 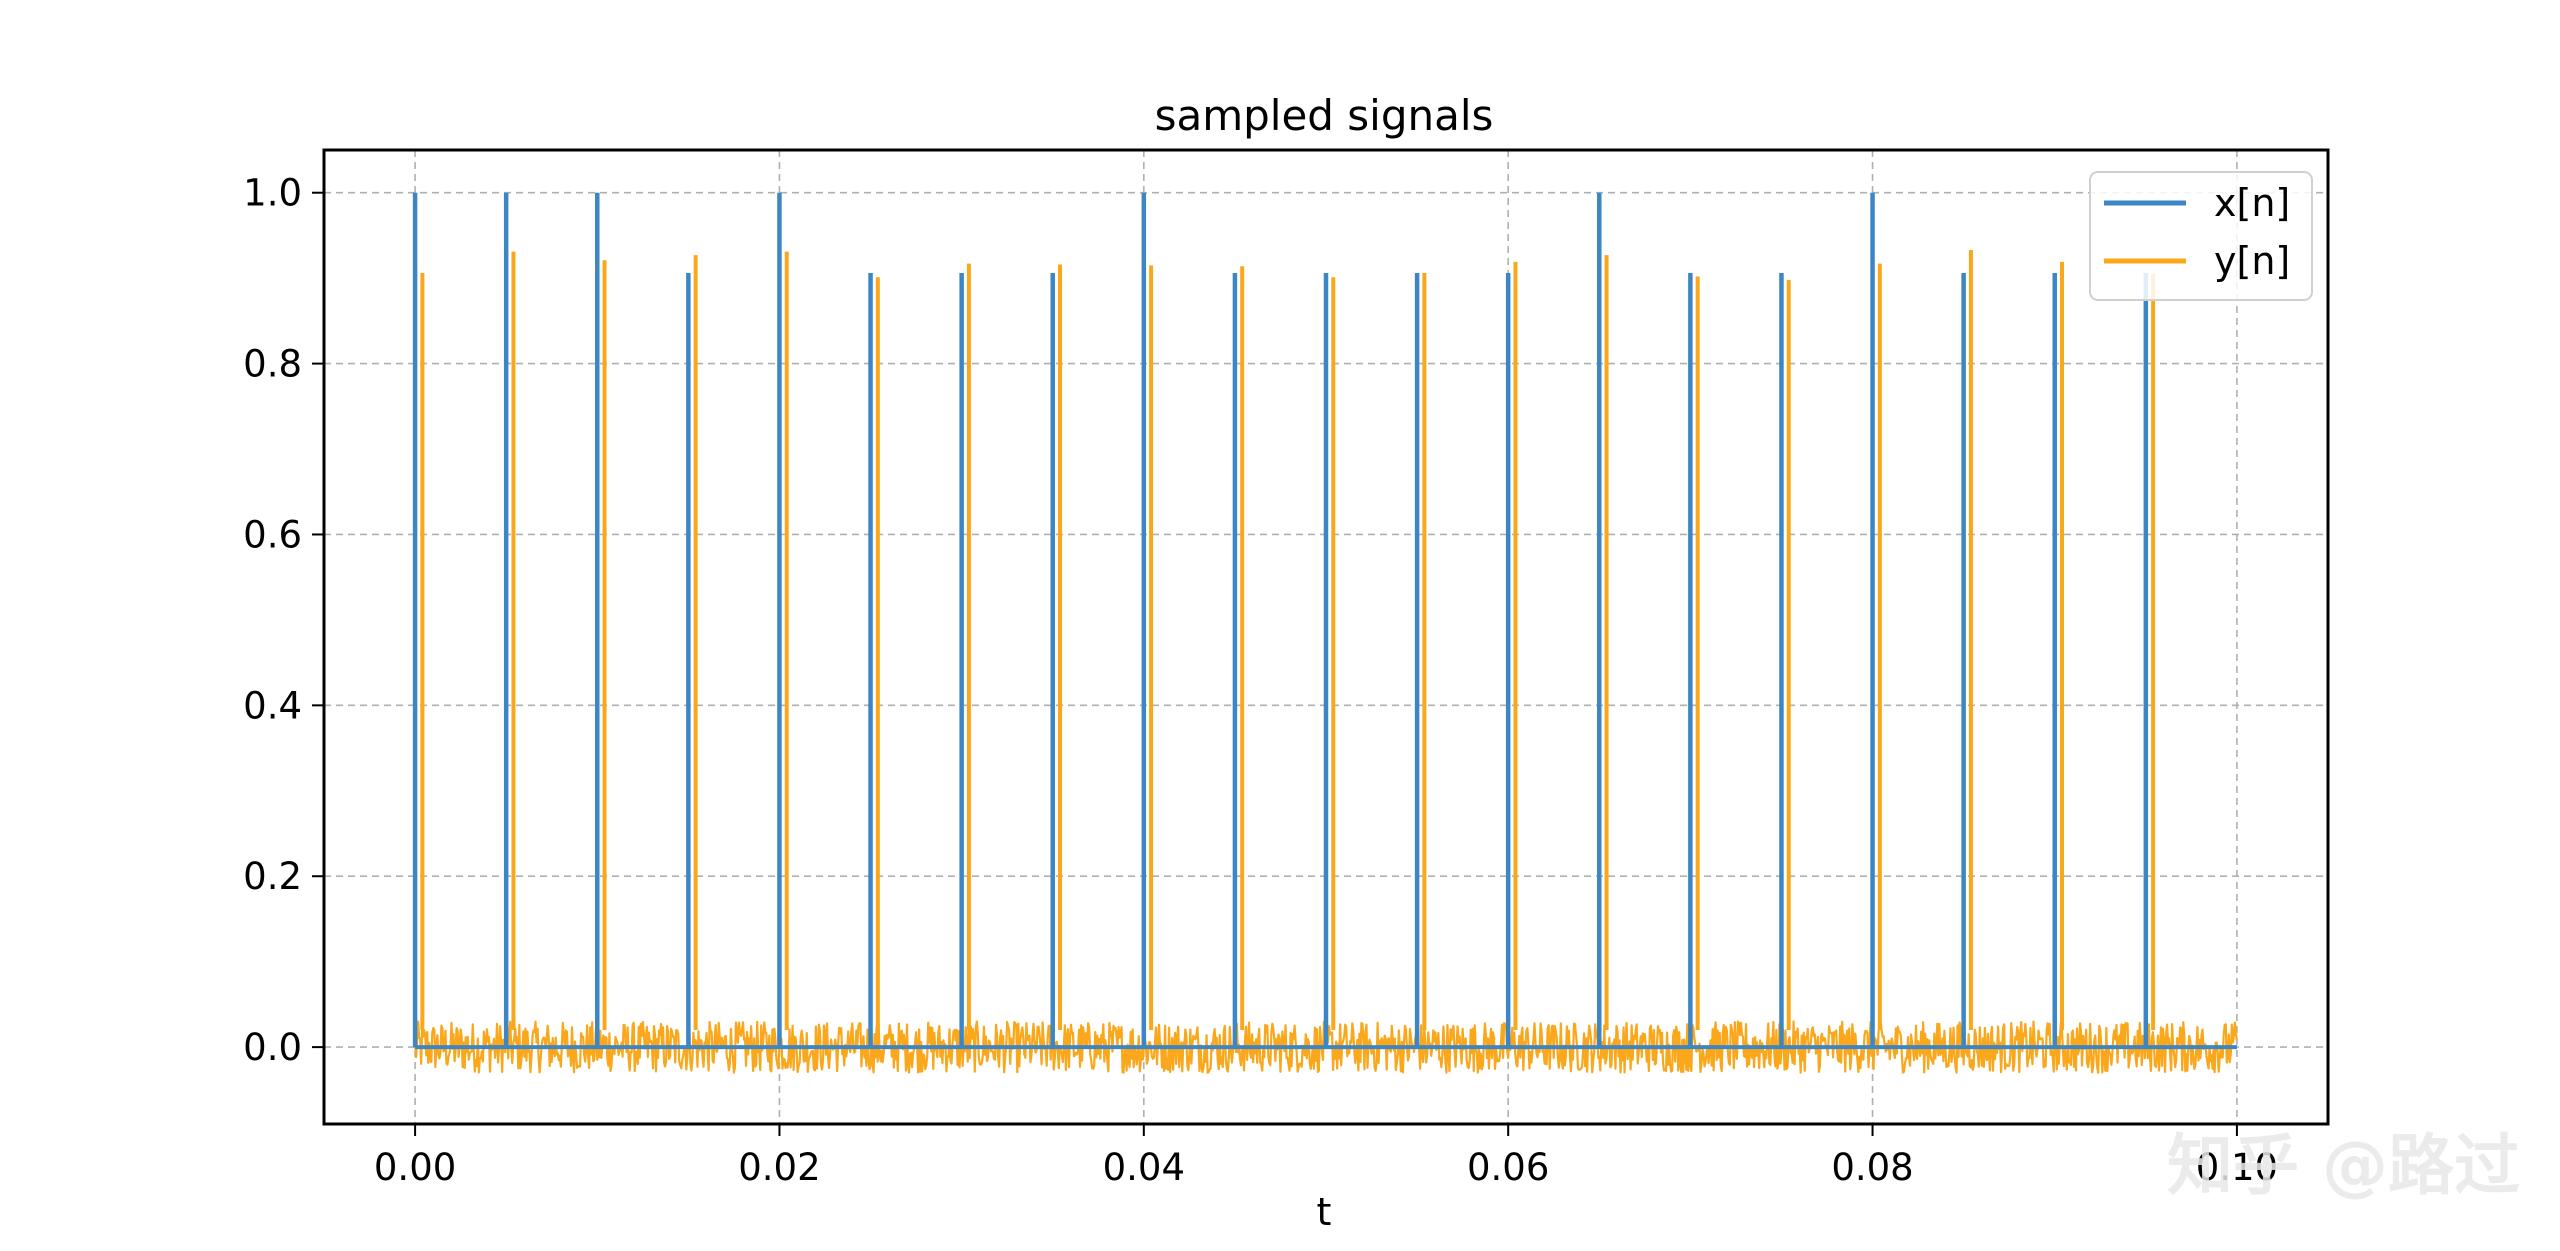 What do you see at coordinates (272, 876) in the screenshot?
I see `y-tick-label: 0.2` at bounding box center [272, 876].